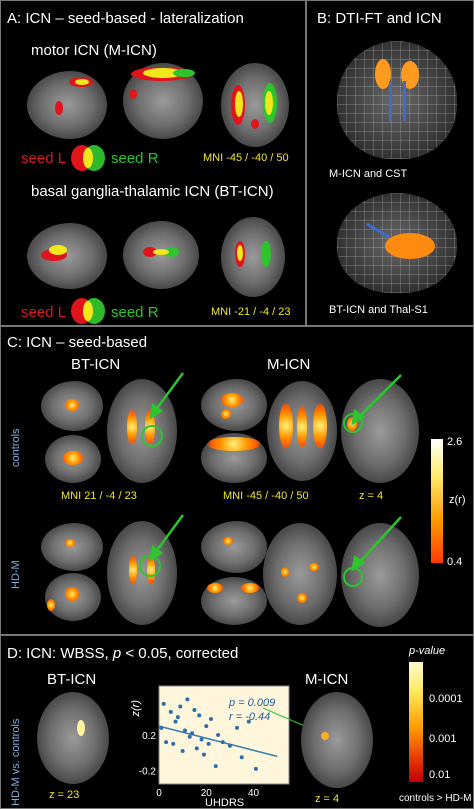 This screenshot has height=809, width=474. I want to click on controls-bt-sagittal, so click(72, 406).